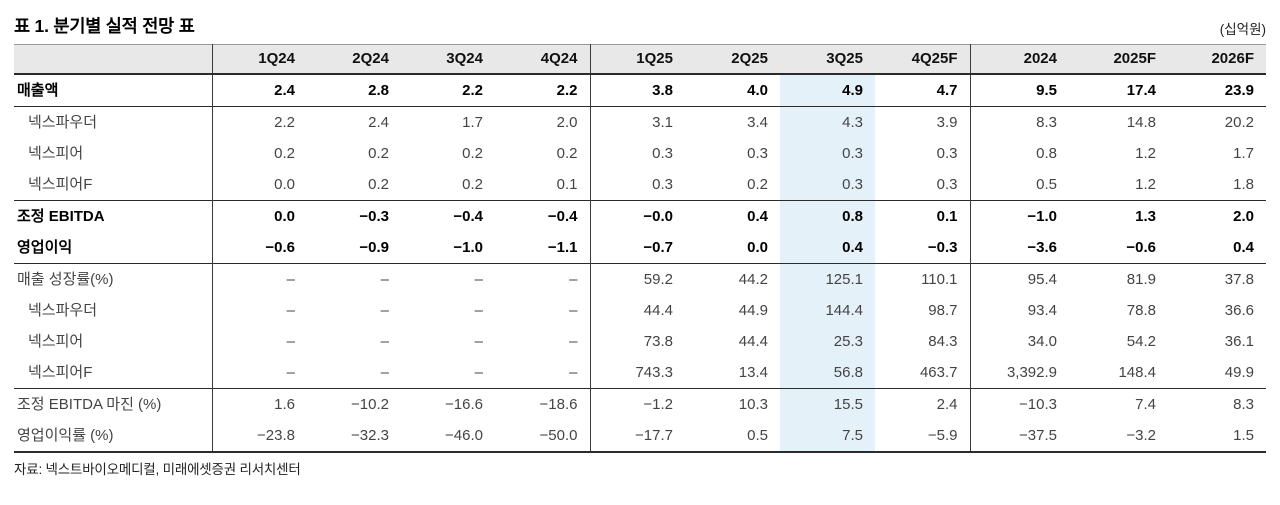  I want to click on table-cell: −32.3, so click(354, 436).